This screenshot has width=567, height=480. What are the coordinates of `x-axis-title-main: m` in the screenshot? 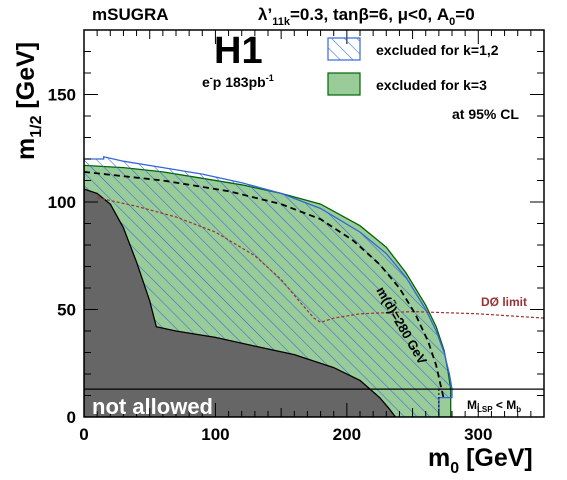 It's located at (439, 458).